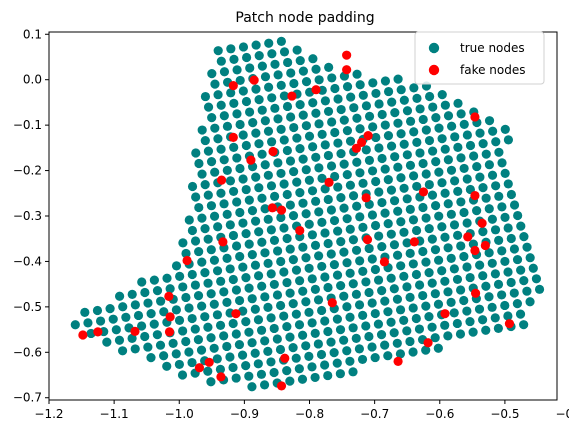 The image size is (569, 433). Describe the element at coordinates (27, 352) in the screenshot. I see `y-tick-label: −0.6` at that location.